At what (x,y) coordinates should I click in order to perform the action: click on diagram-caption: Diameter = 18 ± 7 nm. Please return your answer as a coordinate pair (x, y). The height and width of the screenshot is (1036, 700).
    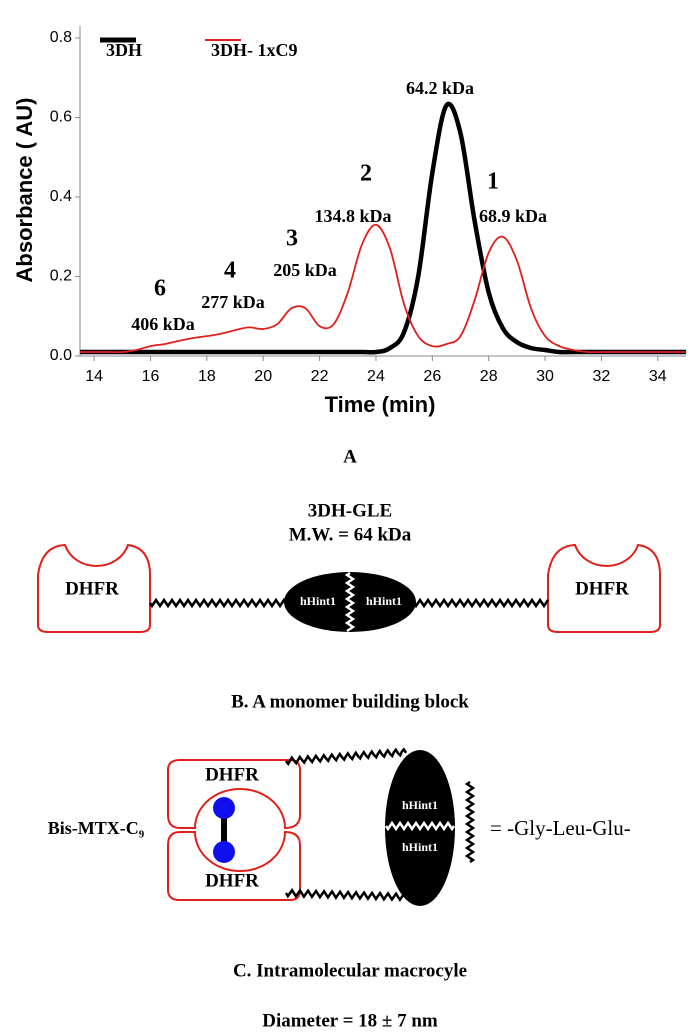
    Looking at the image, I should click on (350, 1020).